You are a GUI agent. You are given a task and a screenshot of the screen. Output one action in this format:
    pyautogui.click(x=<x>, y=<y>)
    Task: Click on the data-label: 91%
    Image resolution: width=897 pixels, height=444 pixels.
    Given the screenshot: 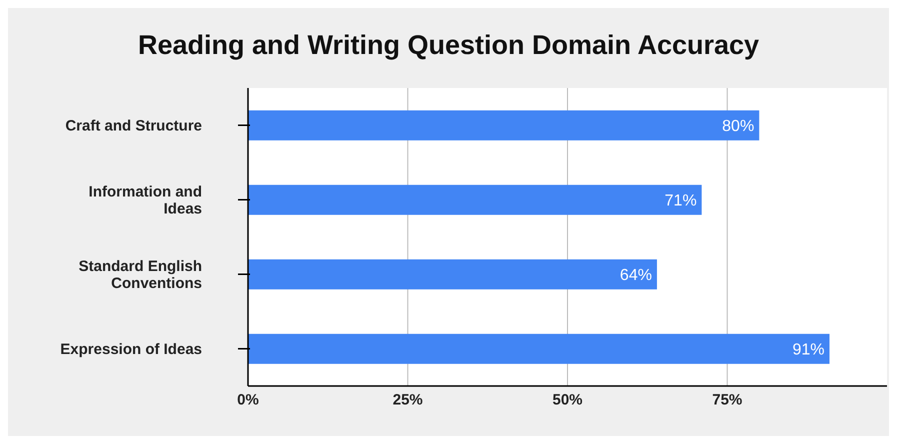 What is the action you would take?
    pyautogui.click(x=808, y=350)
    